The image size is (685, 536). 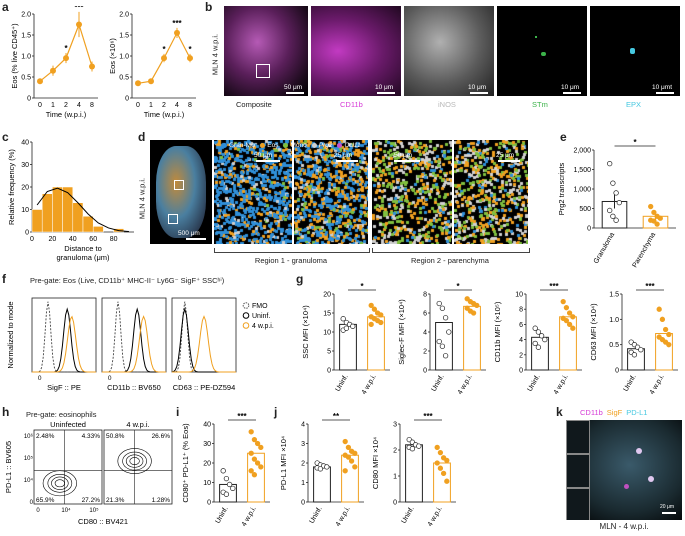 I want to click on y-axis-label: Siglec-F MFI (×10⁴), so click(x=401, y=332).